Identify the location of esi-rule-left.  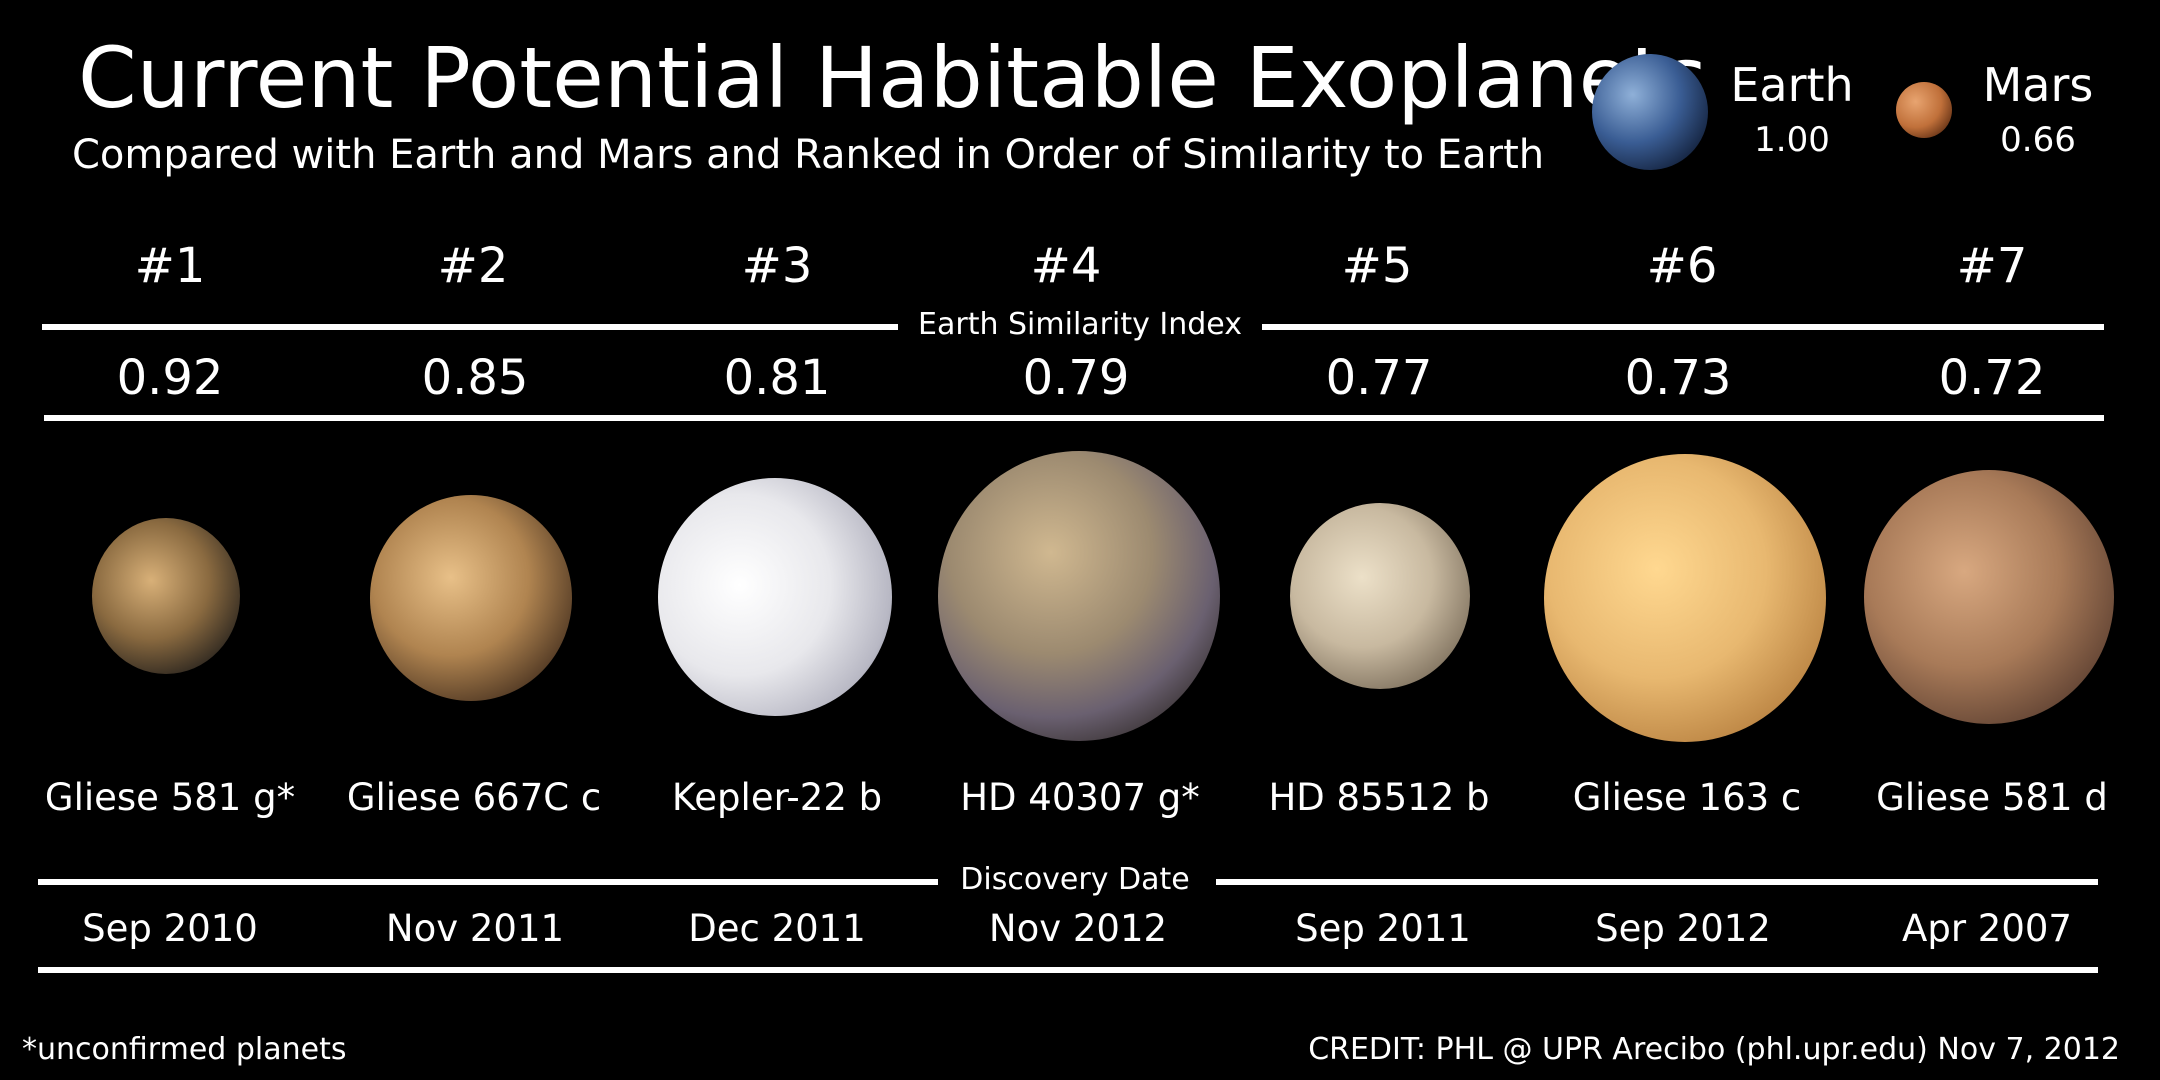
(470, 327).